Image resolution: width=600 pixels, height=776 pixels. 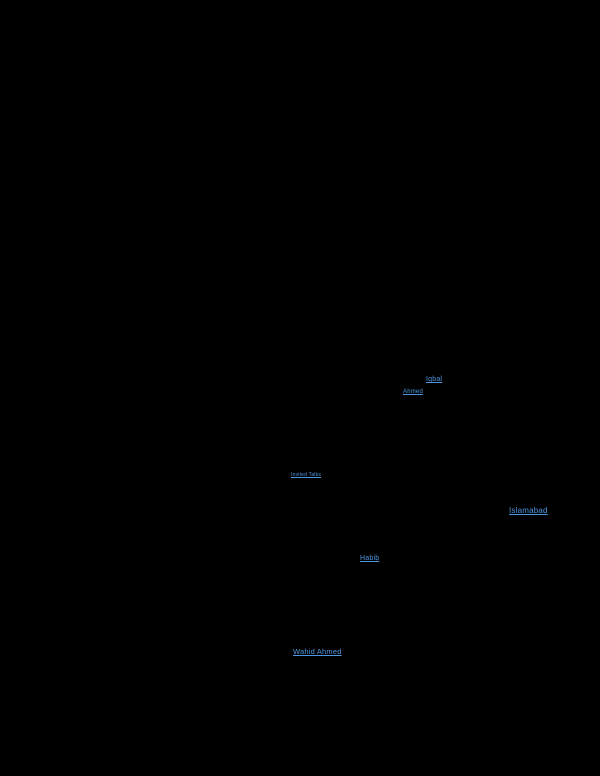 What do you see at coordinates (306, 475) in the screenshot?
I see `document-link: Invited Talks` at bounding box center [306, 475].